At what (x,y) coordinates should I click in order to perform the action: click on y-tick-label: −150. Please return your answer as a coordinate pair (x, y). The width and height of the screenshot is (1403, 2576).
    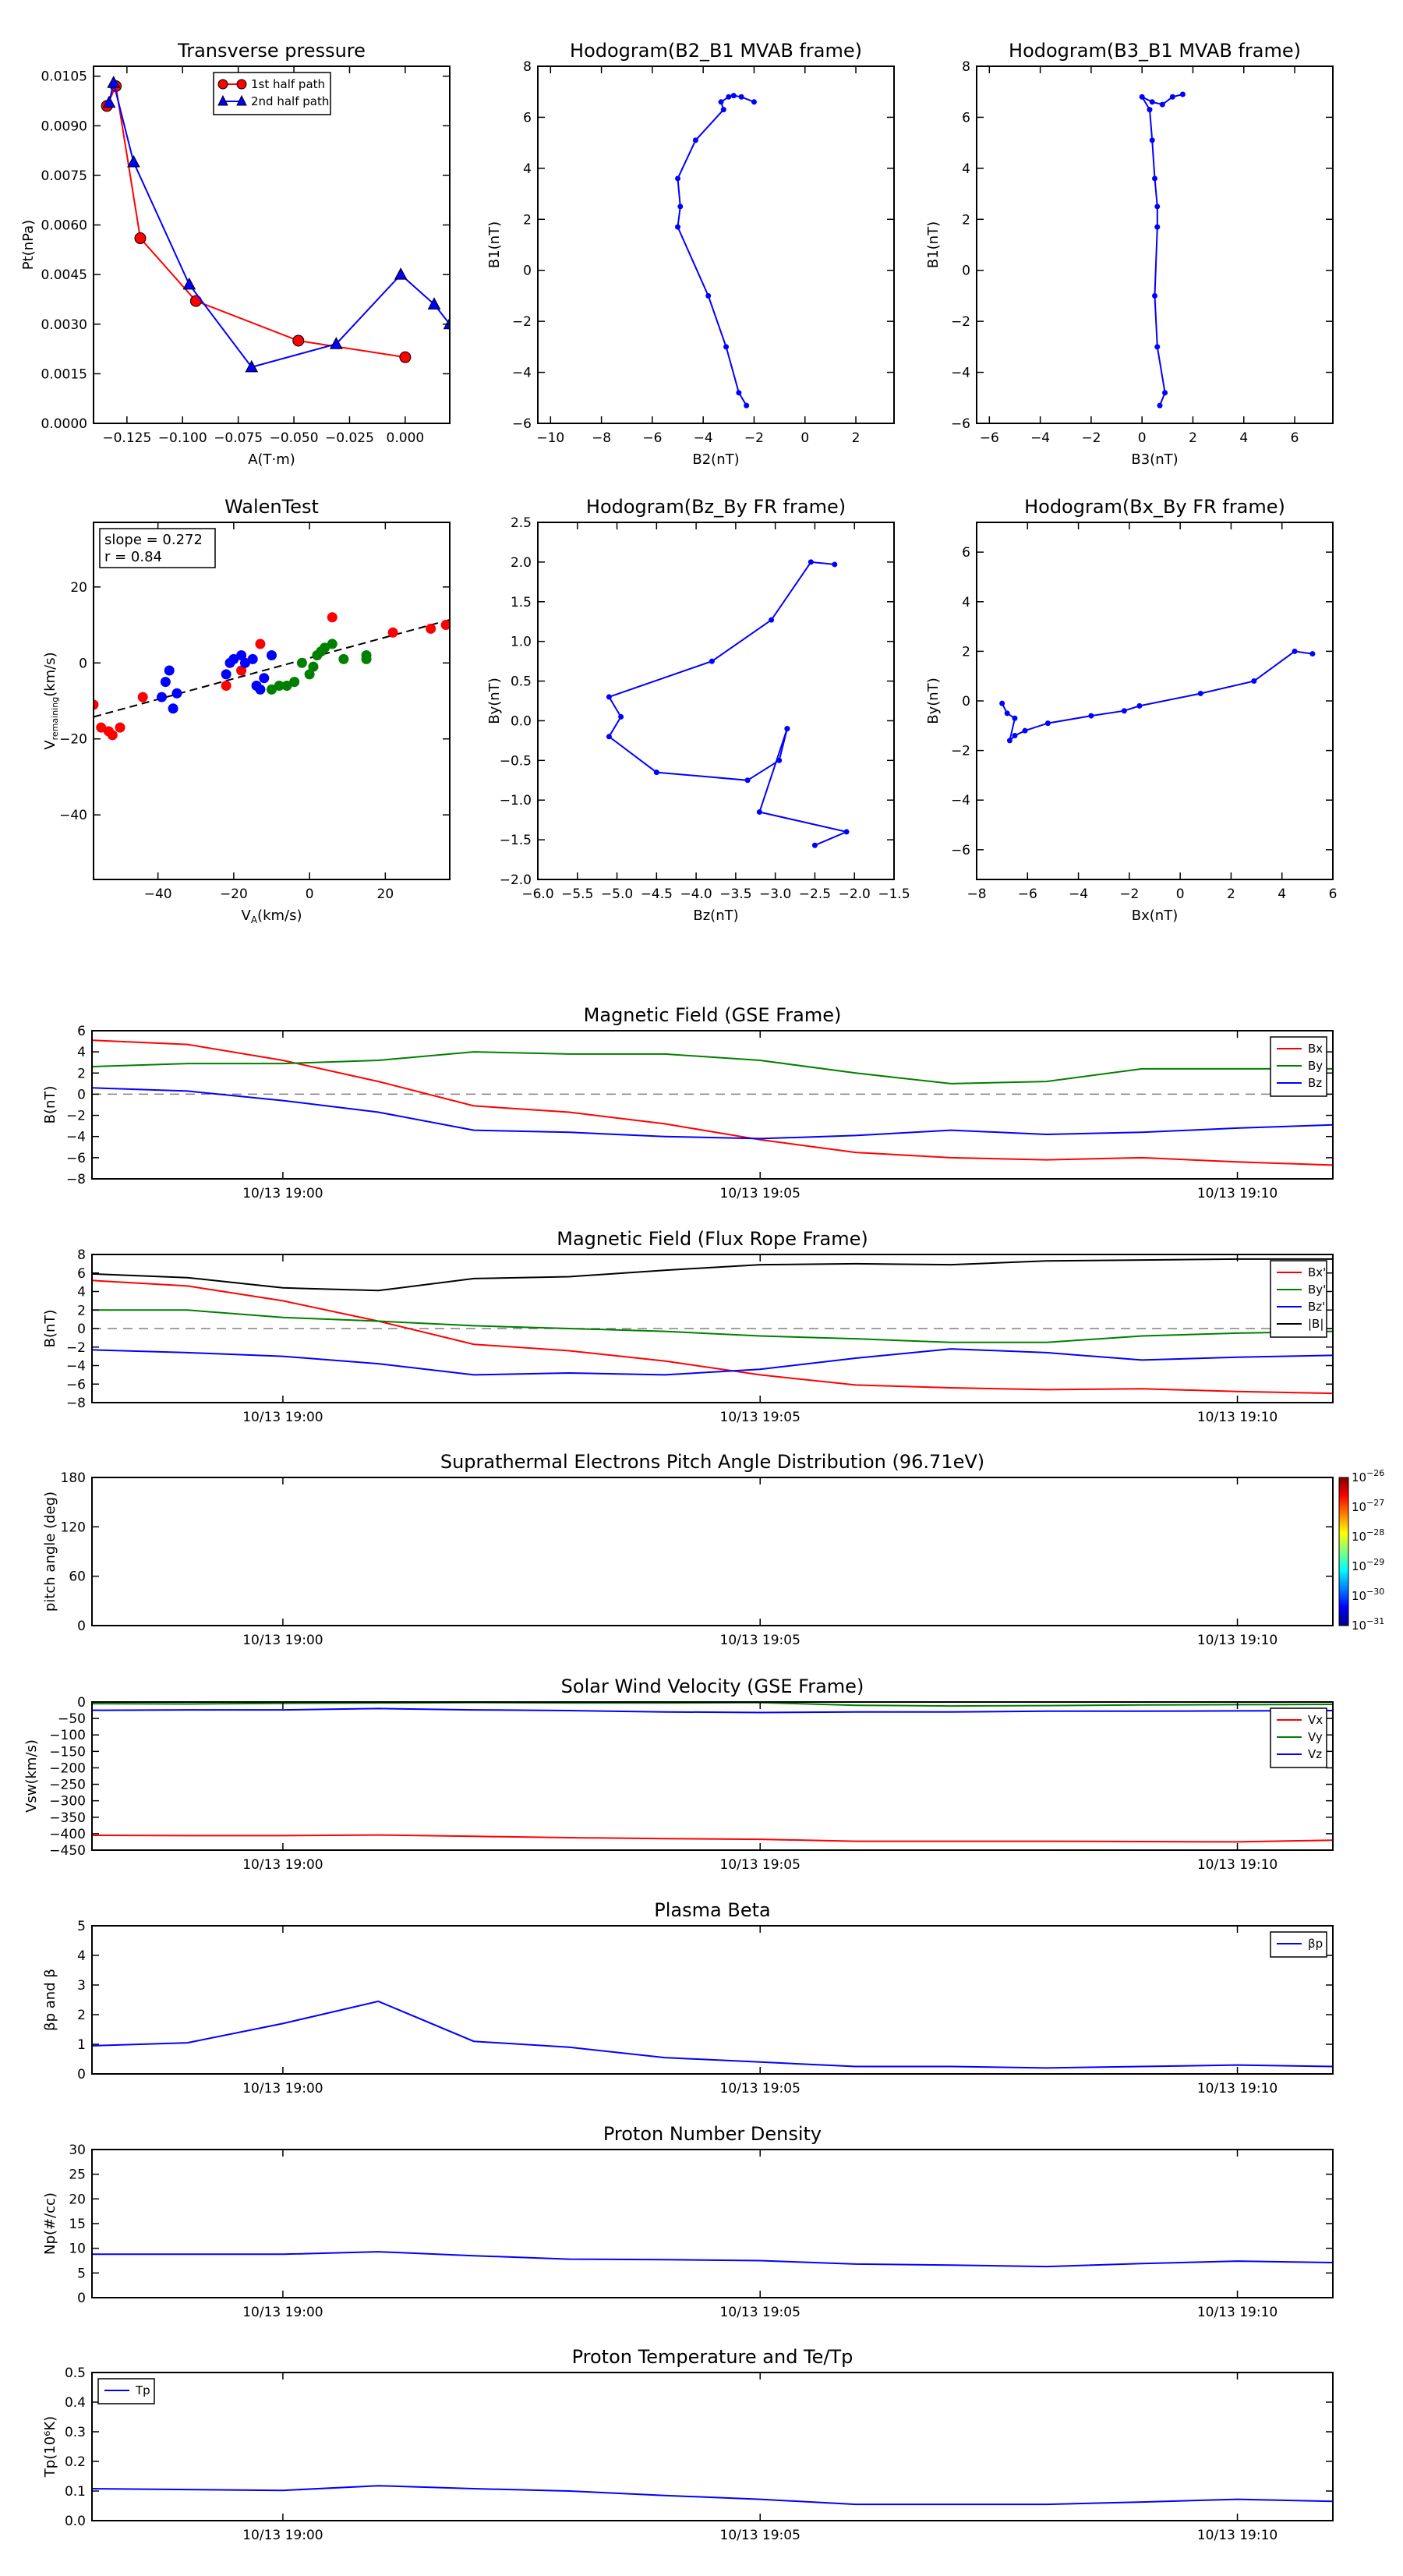
    Looking at the image, I should click on (67, 1752).